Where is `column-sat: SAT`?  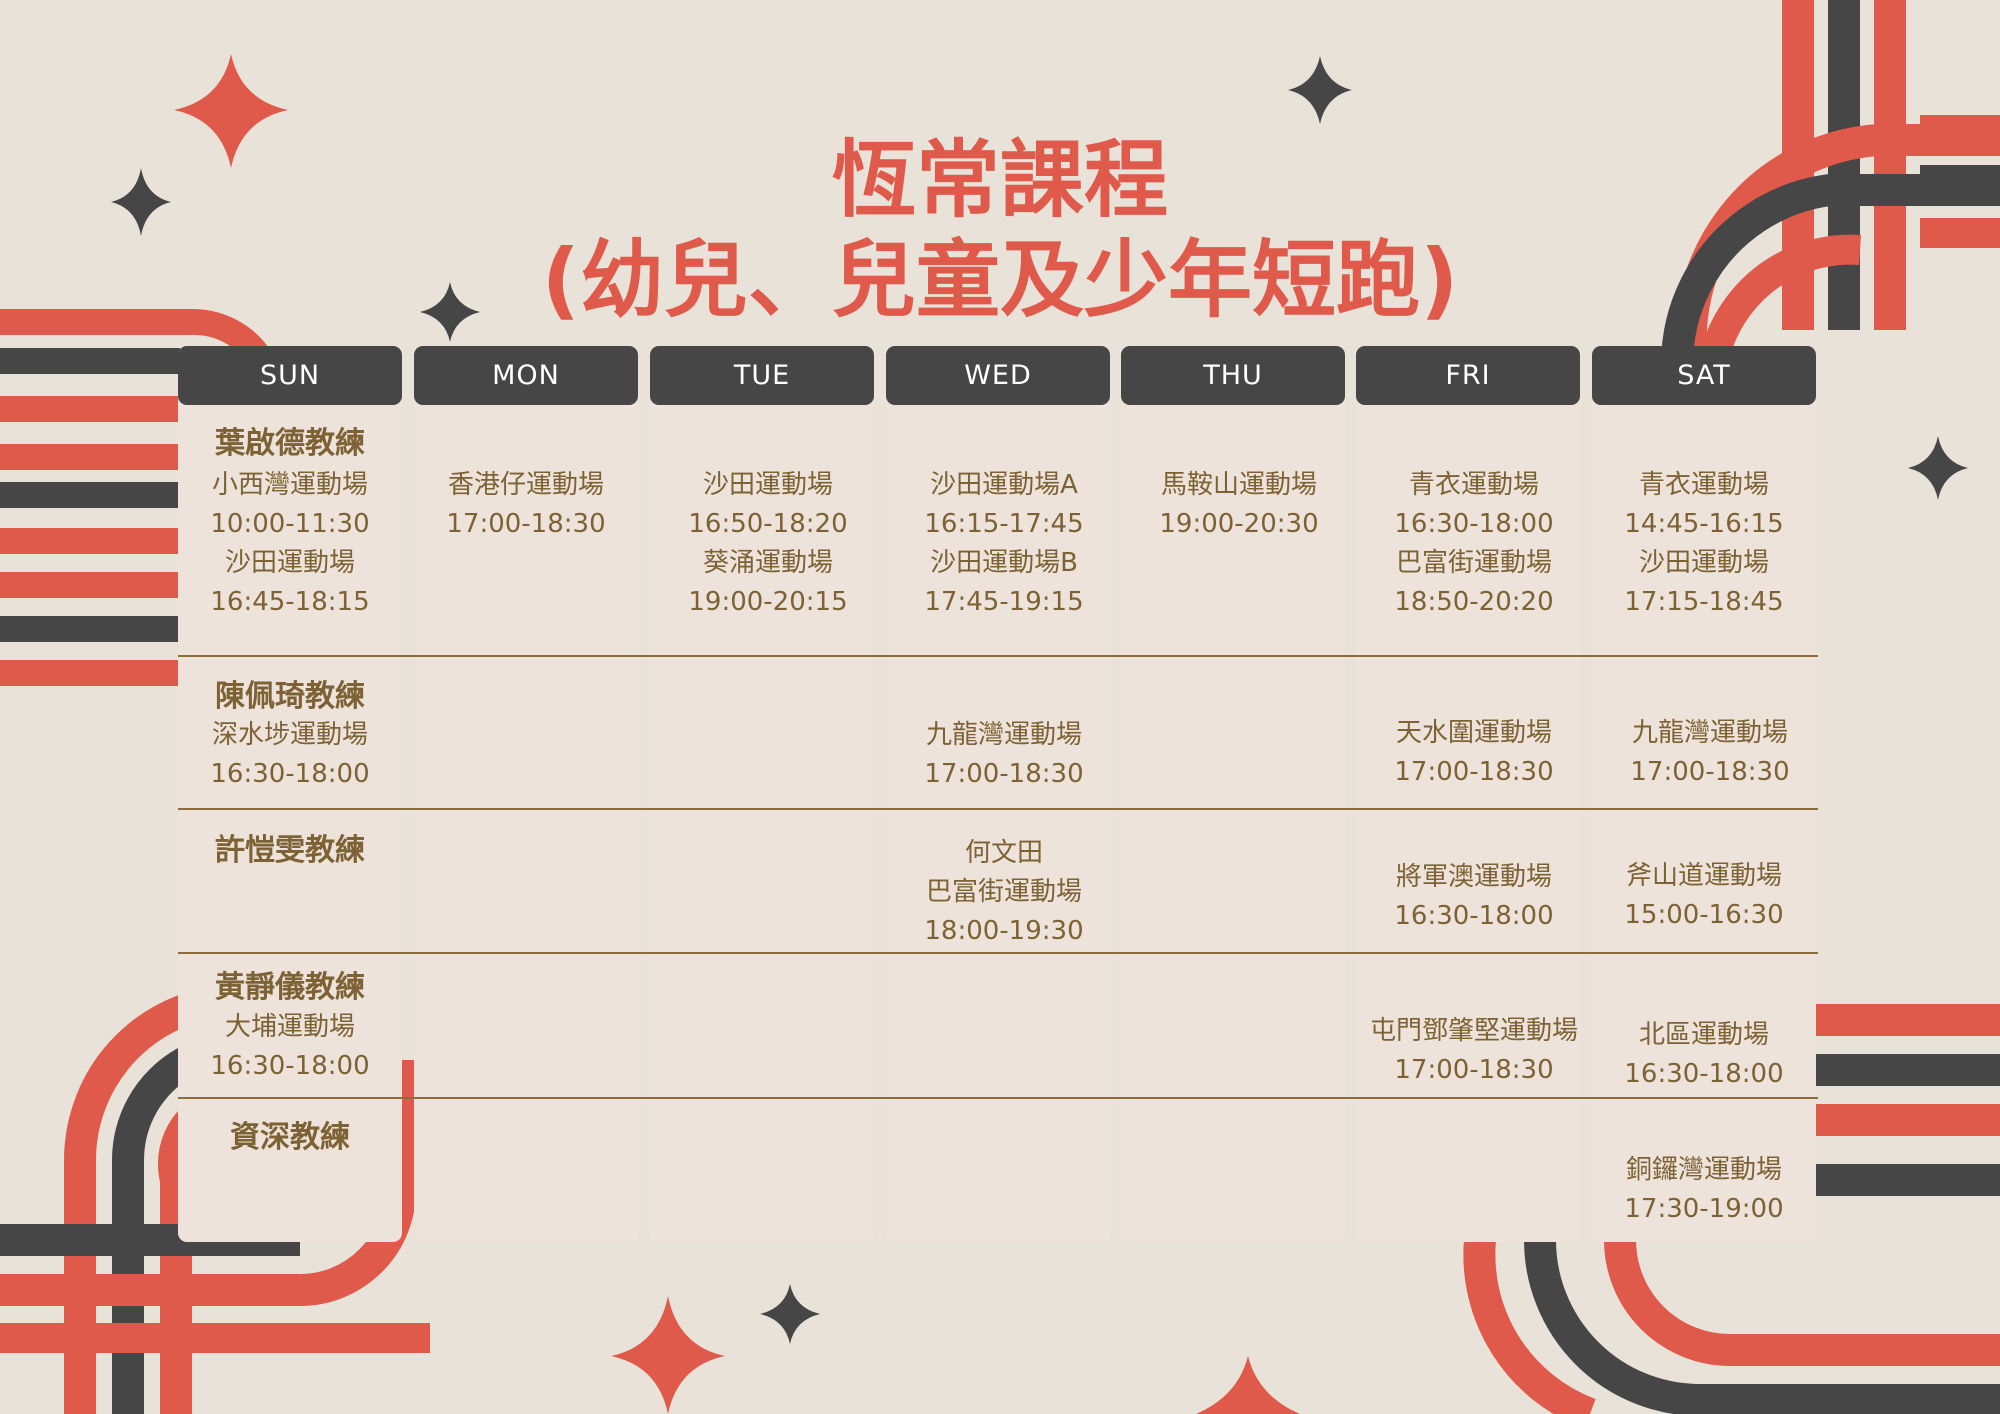 column-sat: SAT is located at coordinates (1704, 794).